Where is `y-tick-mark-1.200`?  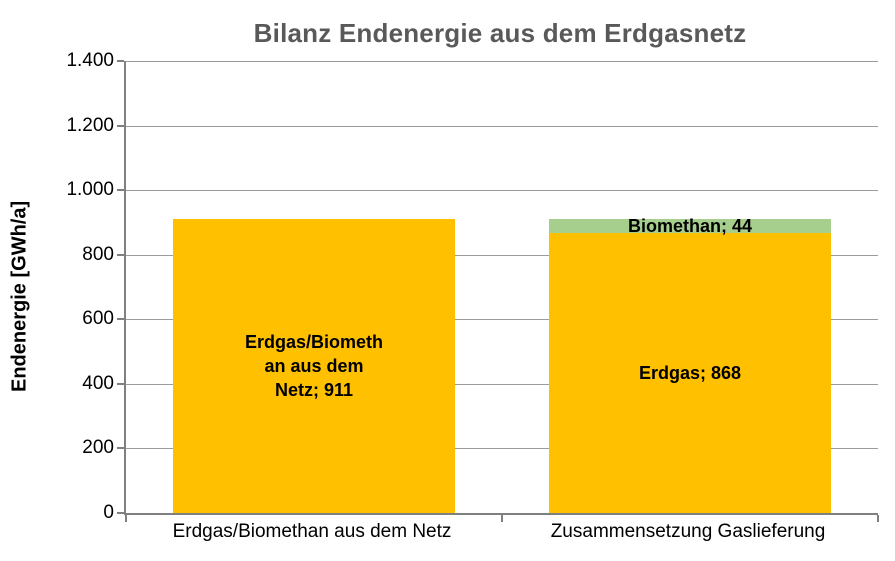 y-tick-mark-1.200 is located at coordinates (120, 125).